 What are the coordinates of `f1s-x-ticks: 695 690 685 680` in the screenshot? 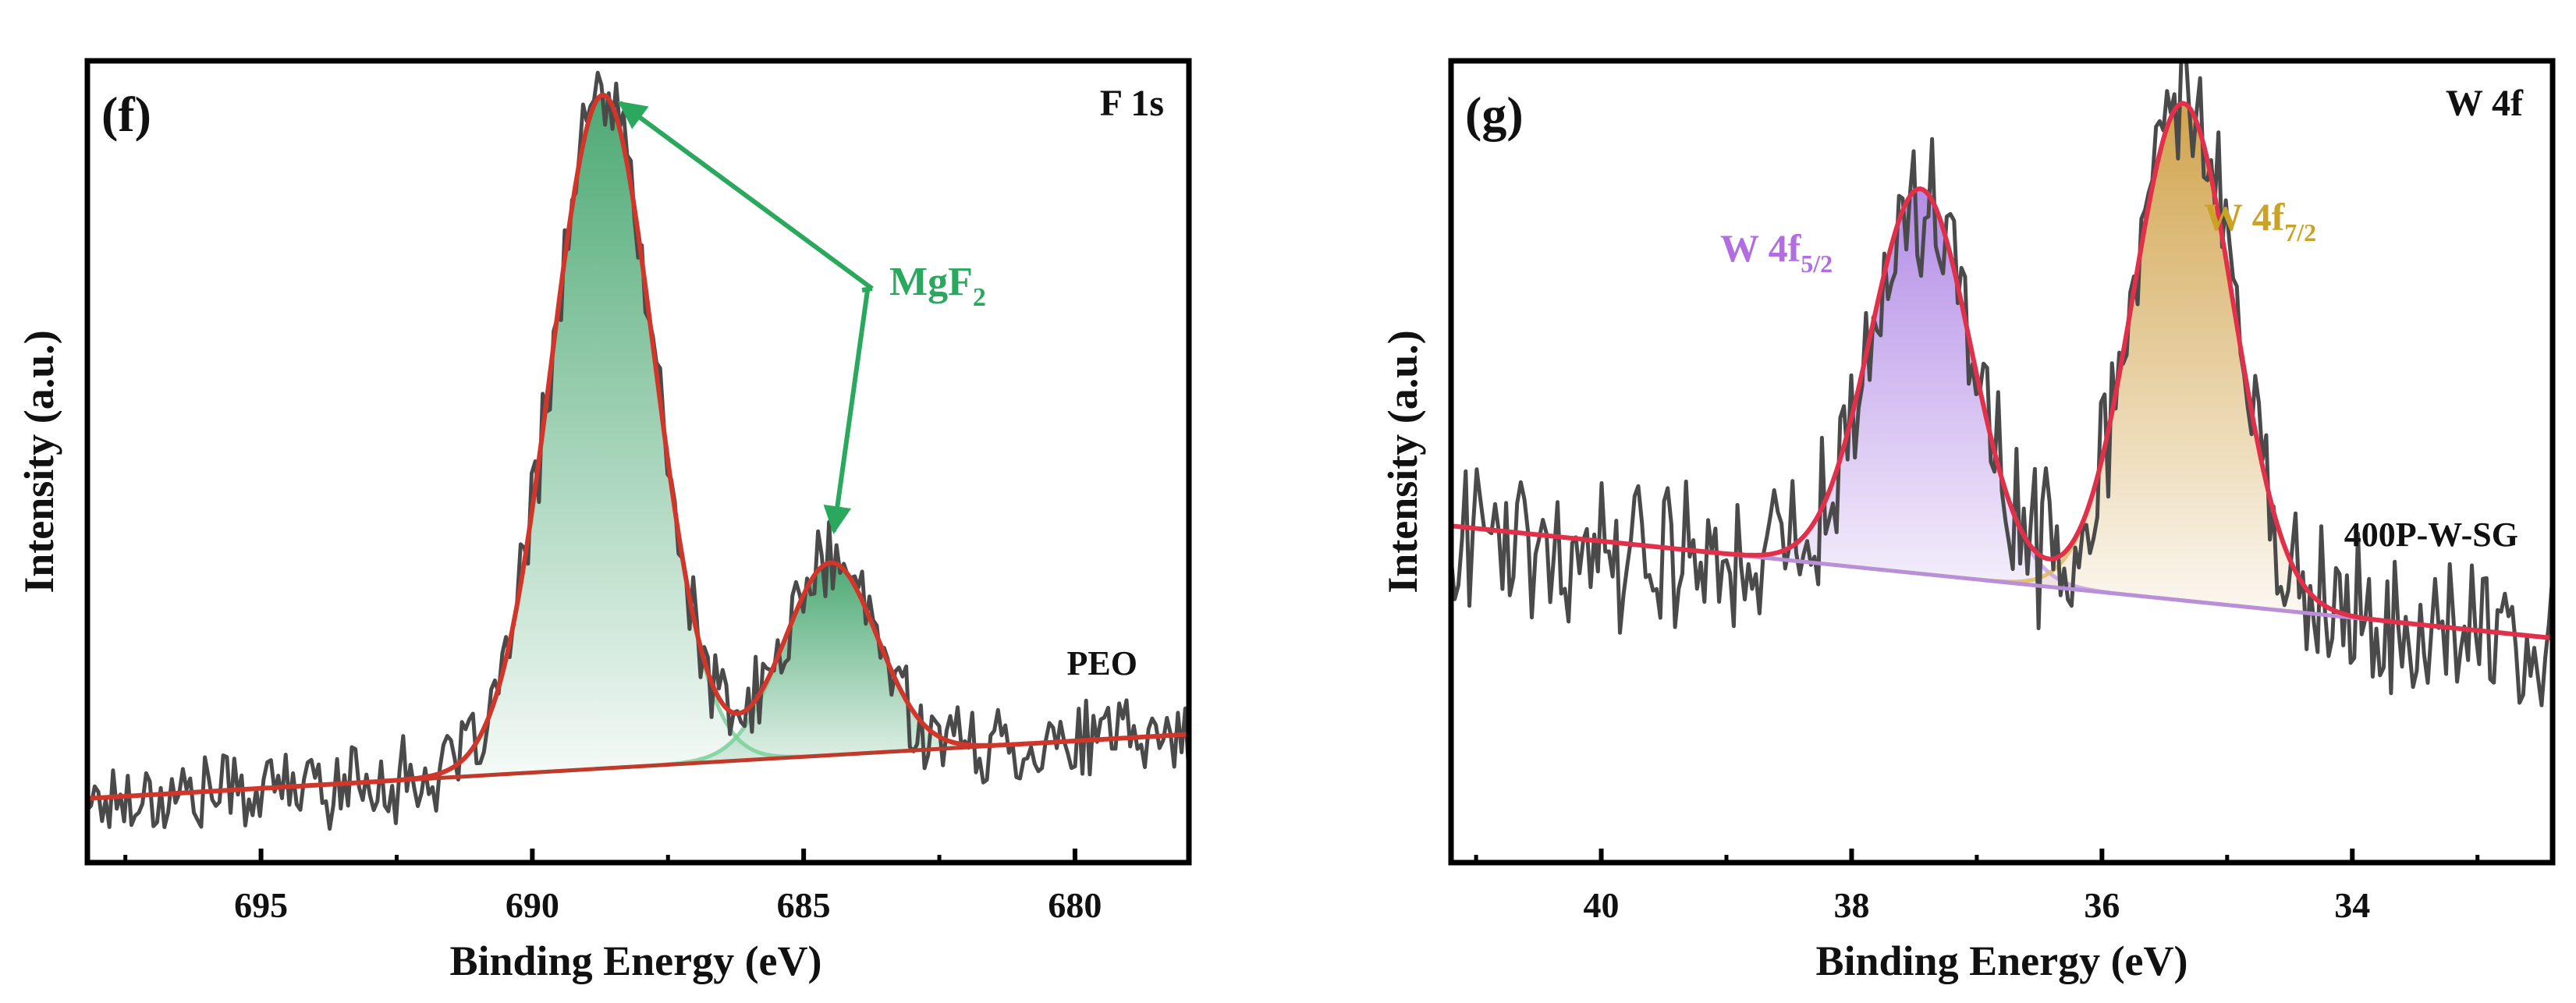 It's located at (612, 887).